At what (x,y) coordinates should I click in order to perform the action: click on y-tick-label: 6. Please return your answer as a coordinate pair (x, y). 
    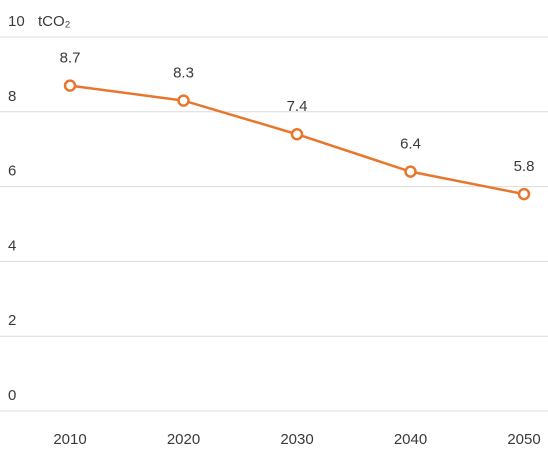
    Looking at the image, I should click on (12, 171).